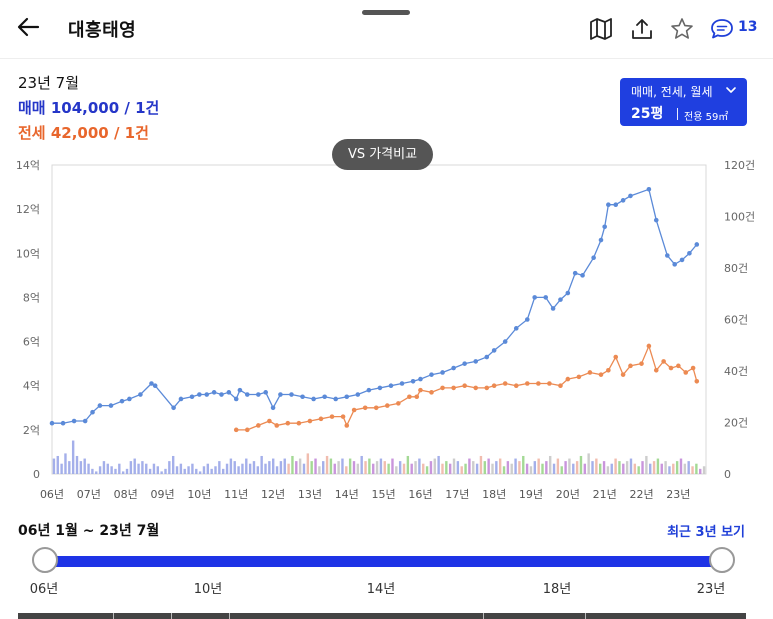  What do you see at coordinates (383, 561) in the screenshot?
I see `range-slider-track` at bounding box center [383, 561].